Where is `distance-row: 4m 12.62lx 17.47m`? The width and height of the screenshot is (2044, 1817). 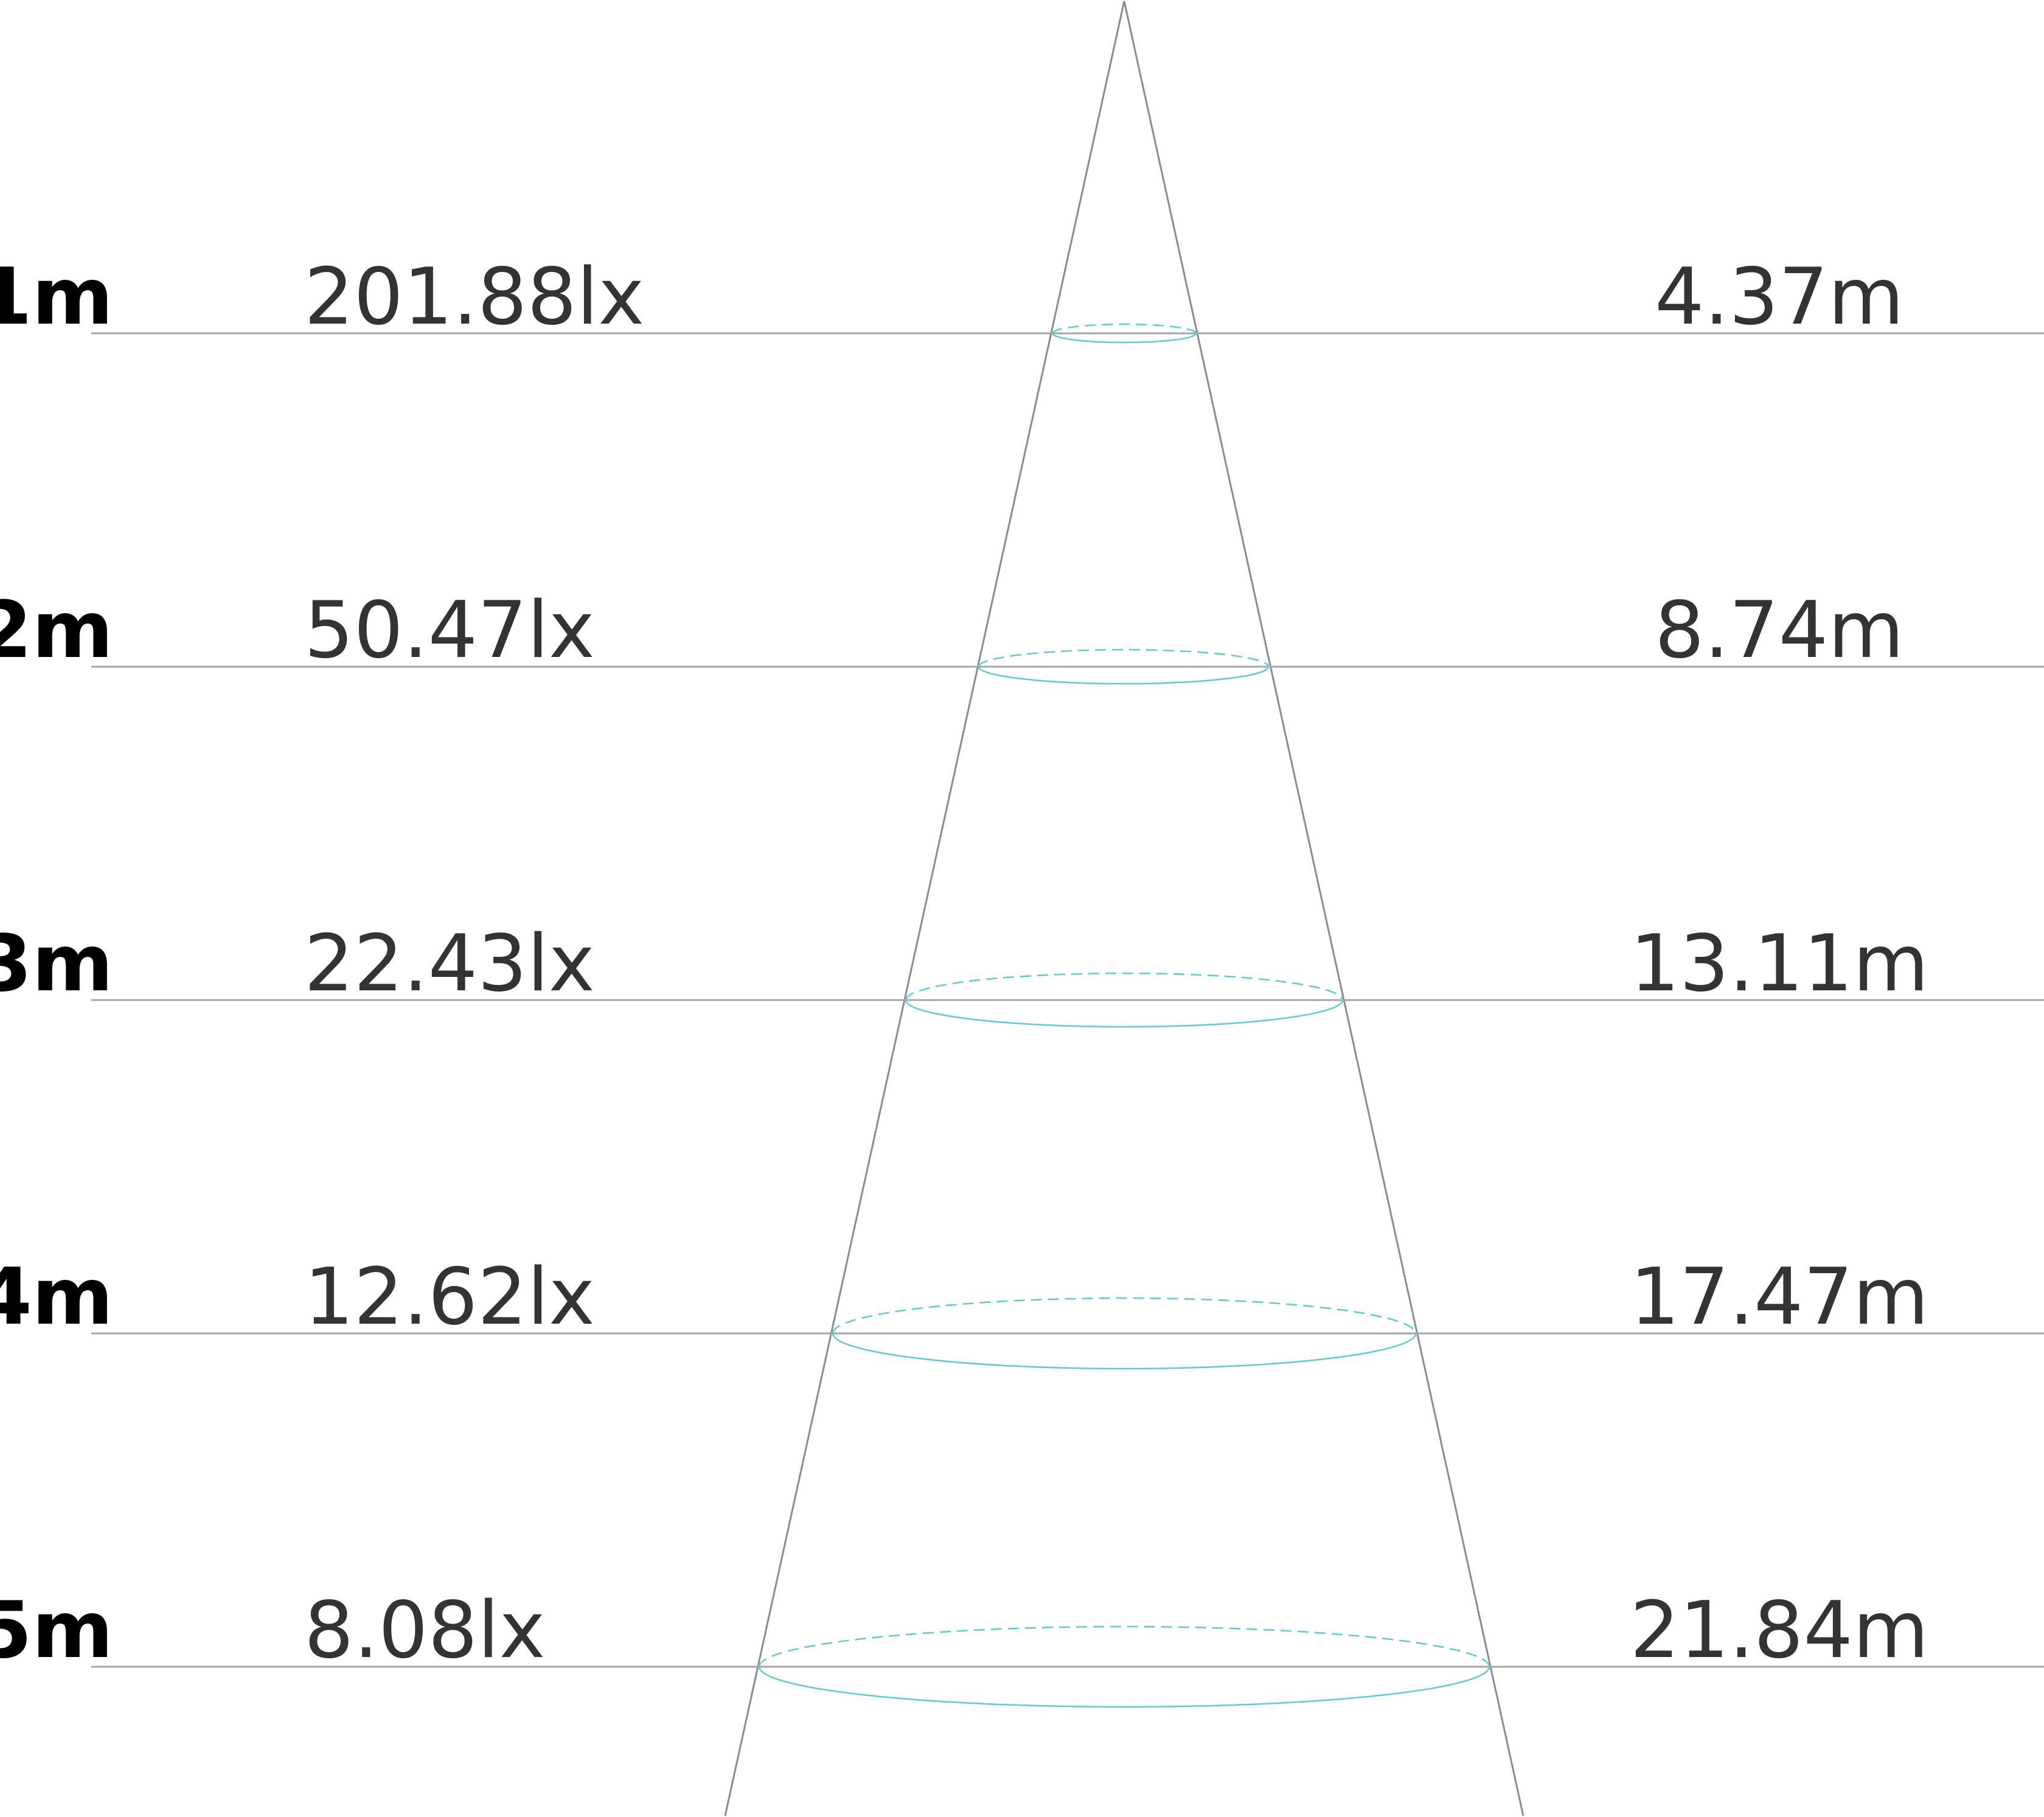
distance-row: 4m 12.62lx 17.47m is located at coordinates (1022, 1311).